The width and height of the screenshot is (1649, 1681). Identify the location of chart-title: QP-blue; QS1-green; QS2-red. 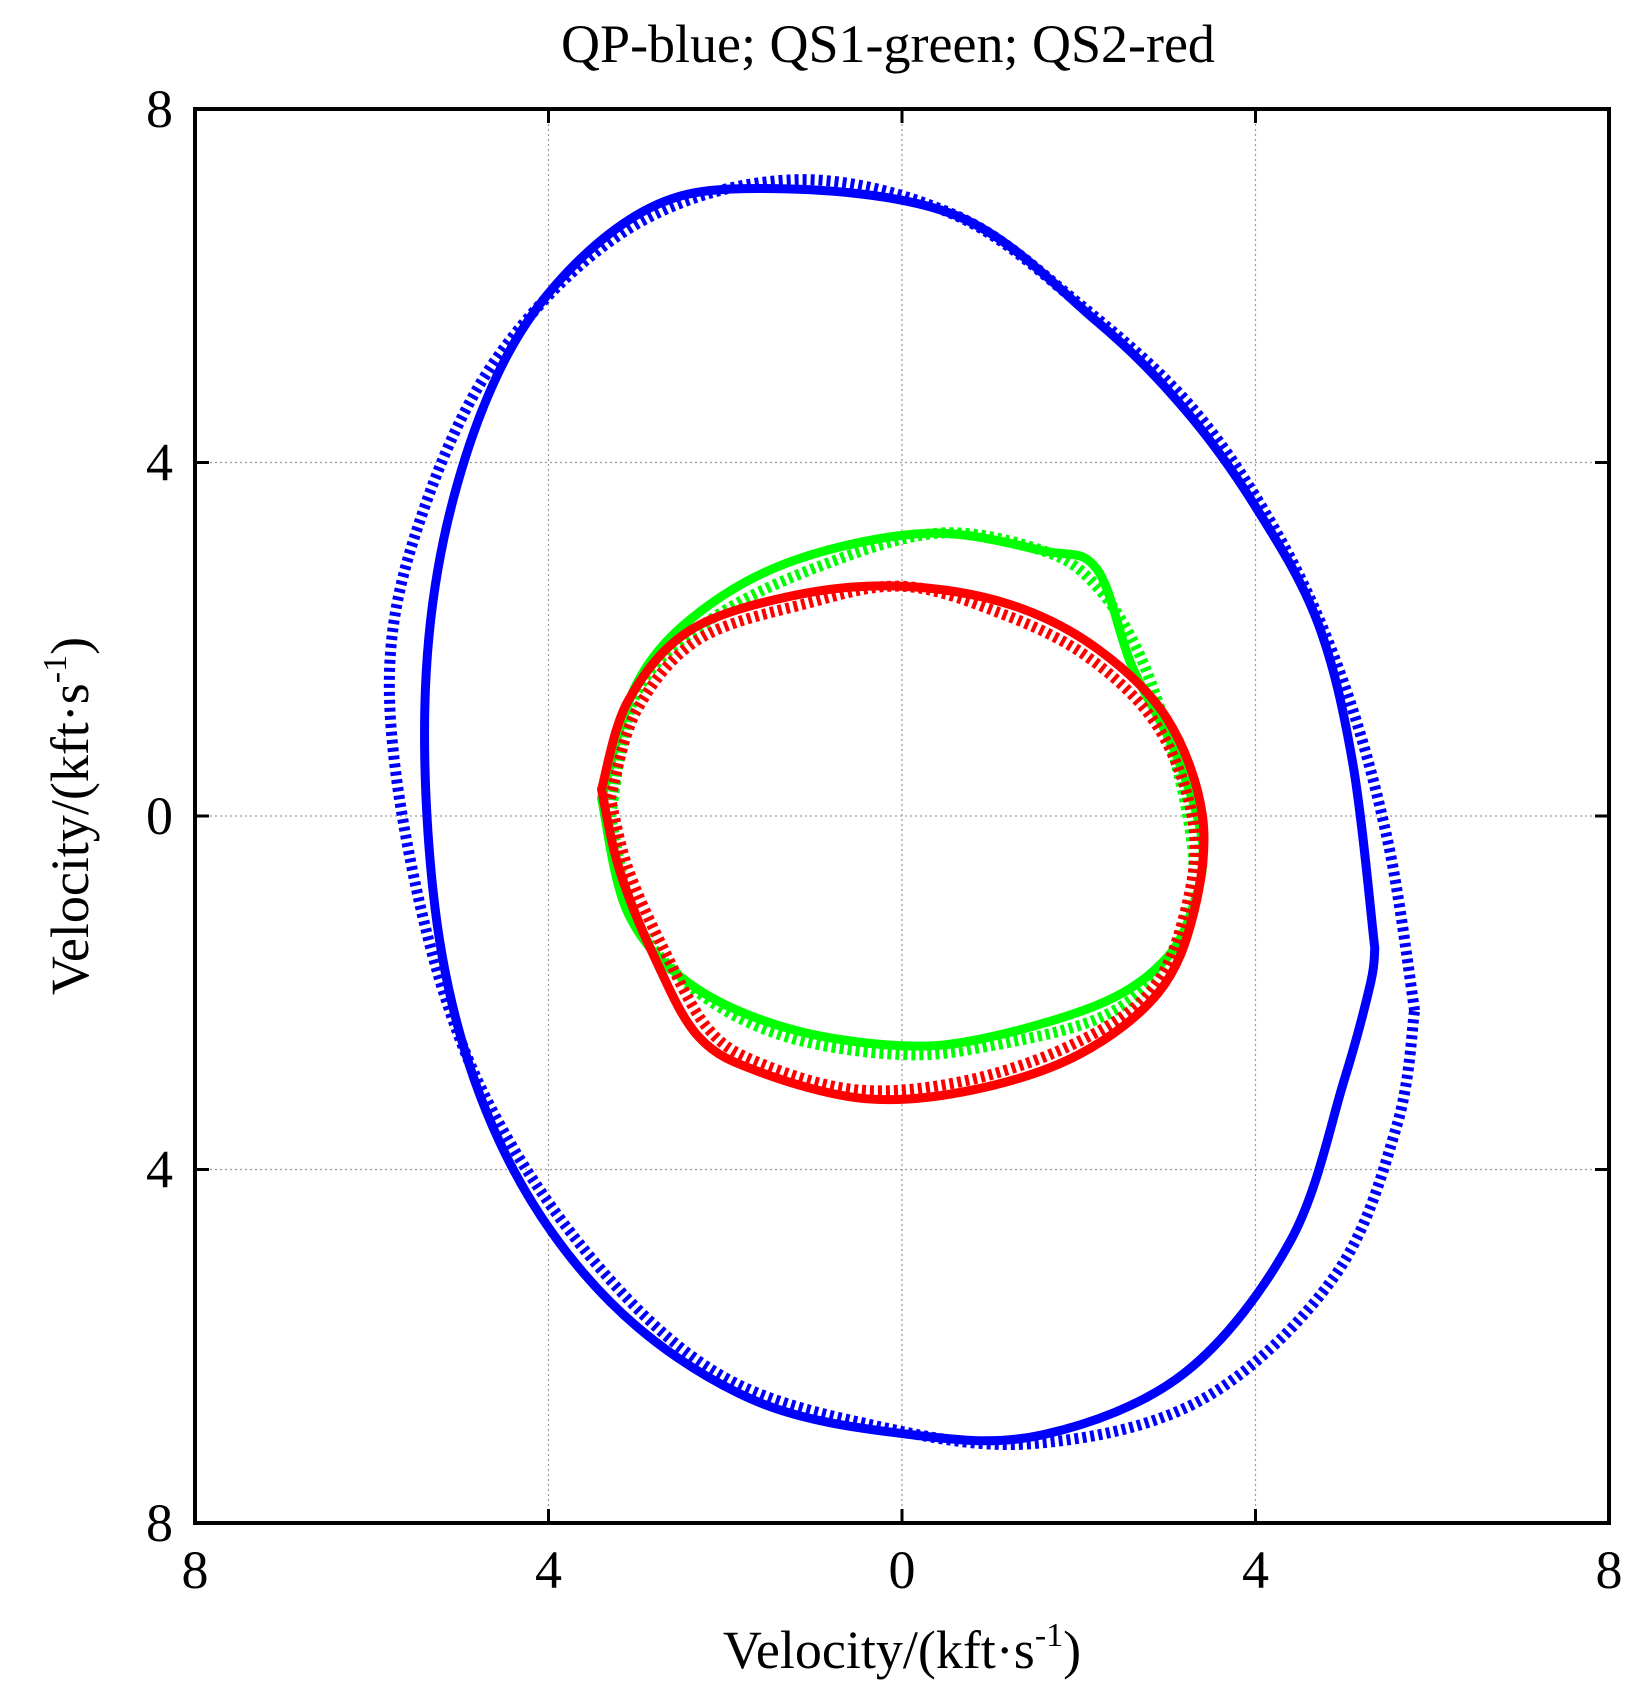
(888, 44).